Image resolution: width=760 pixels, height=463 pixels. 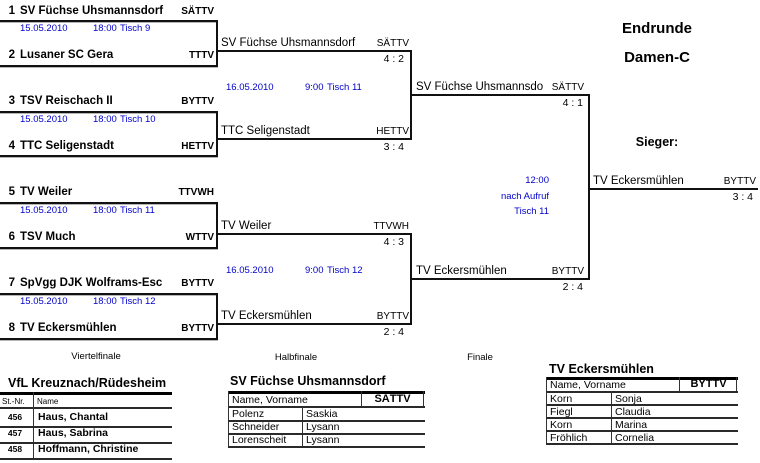 What do you see at coordinates (315, 316) in the screenshot?
I see `sf2-slot-bottom: TV Eckersmühlen BYTTV` at bounding box center [315, 316].